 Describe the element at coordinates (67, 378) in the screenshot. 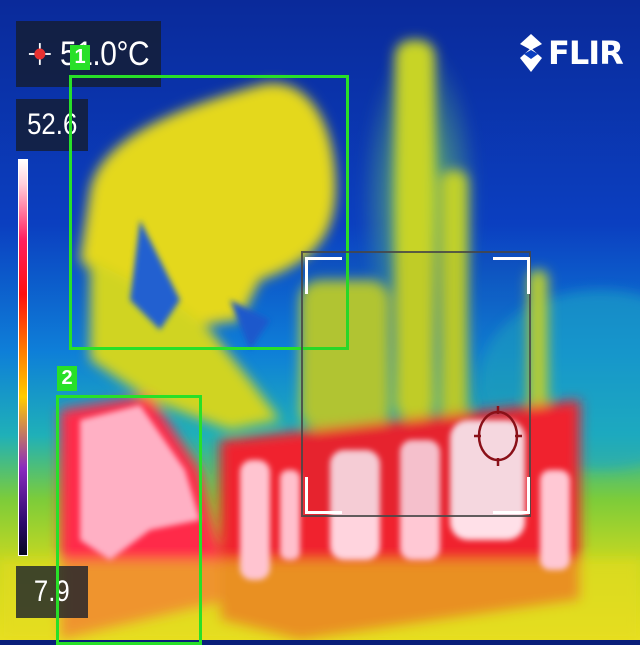

I see `measurement-box-2-label: 2` at that location.